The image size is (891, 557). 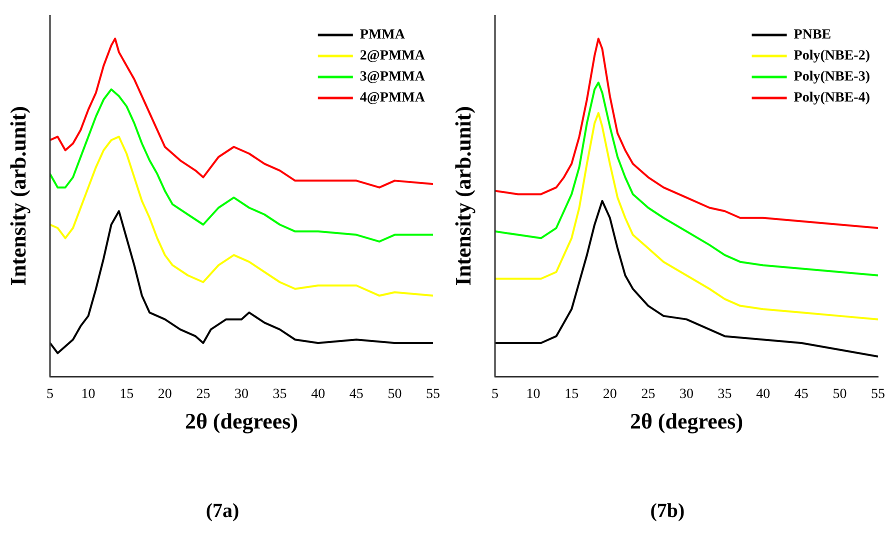 I want to click on legend-label: 2@PMMA, so click(x=393, y=56).